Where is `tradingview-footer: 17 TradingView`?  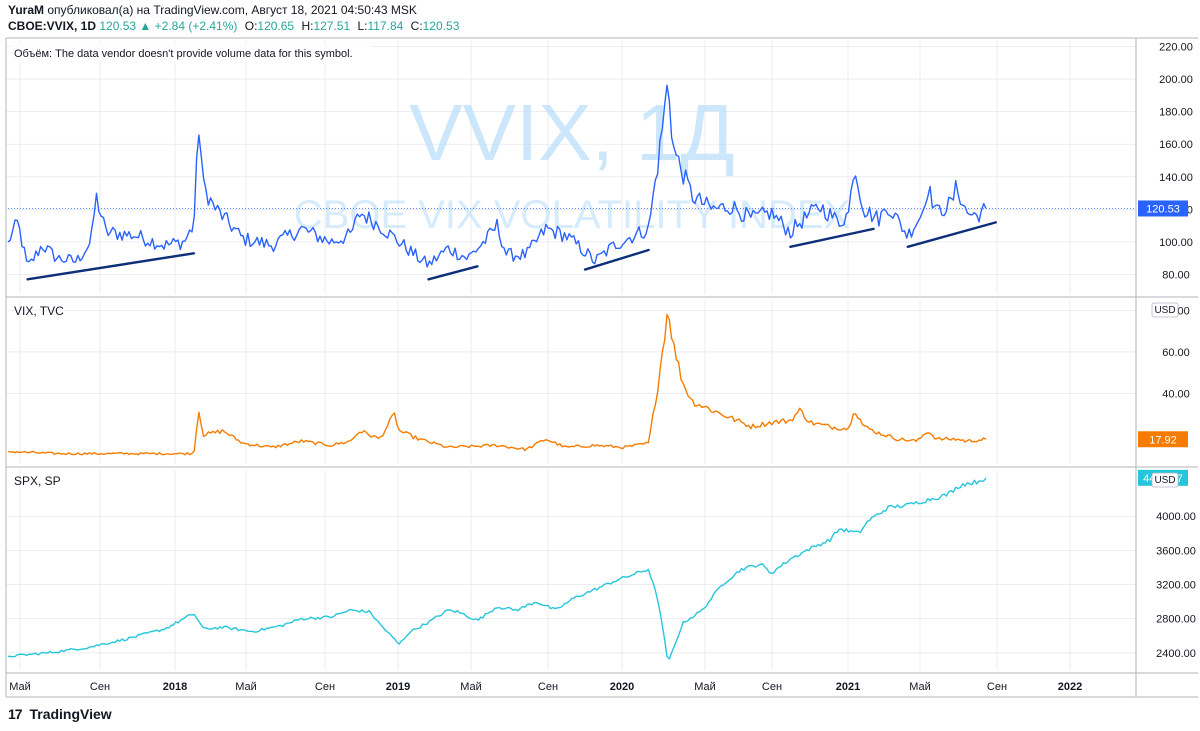
tradingview-footer: 17 TradingView is located at coordinates (60, 714).